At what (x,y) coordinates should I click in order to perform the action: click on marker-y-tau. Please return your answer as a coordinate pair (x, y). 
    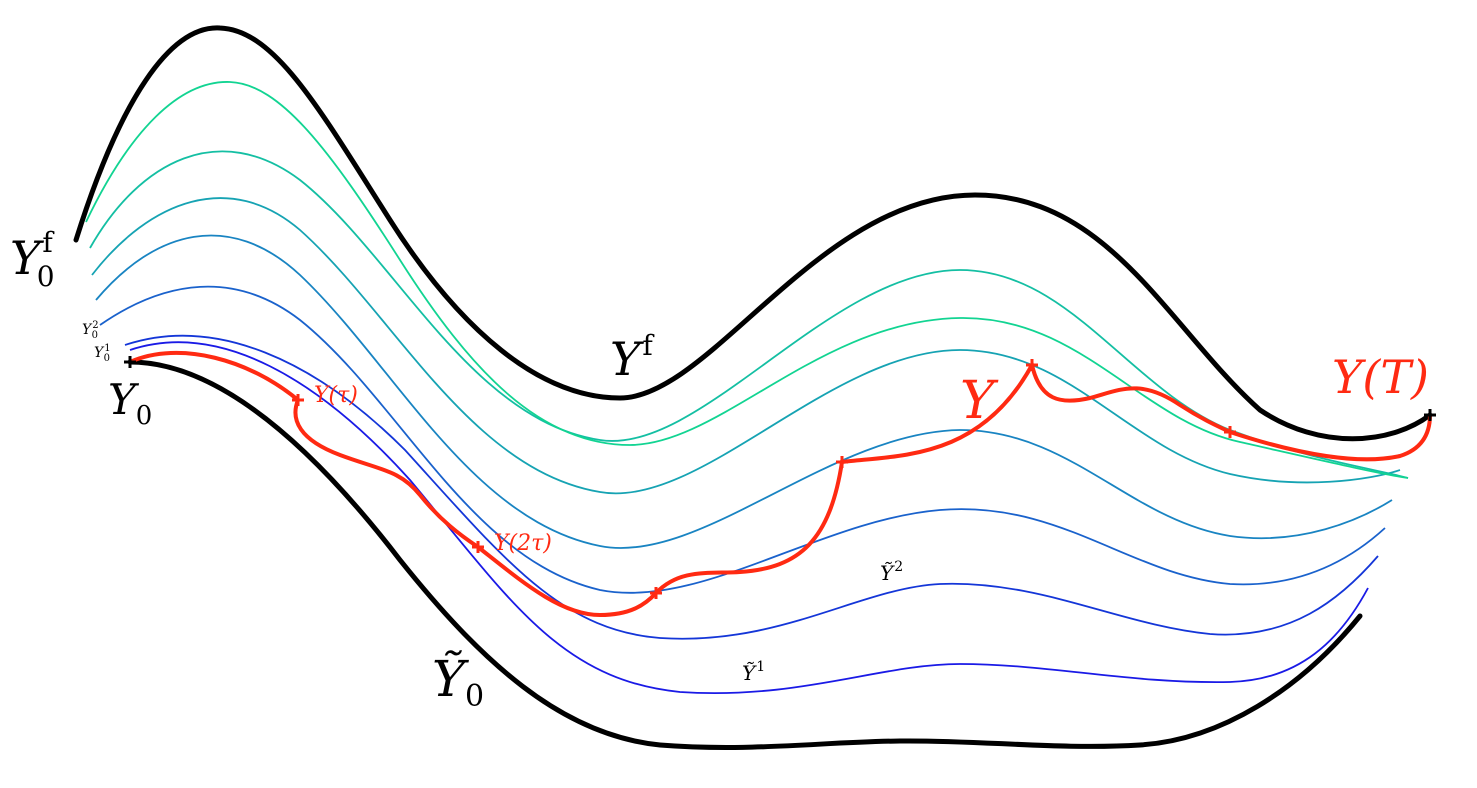
    Looking at the image, I should click on (298, 400).